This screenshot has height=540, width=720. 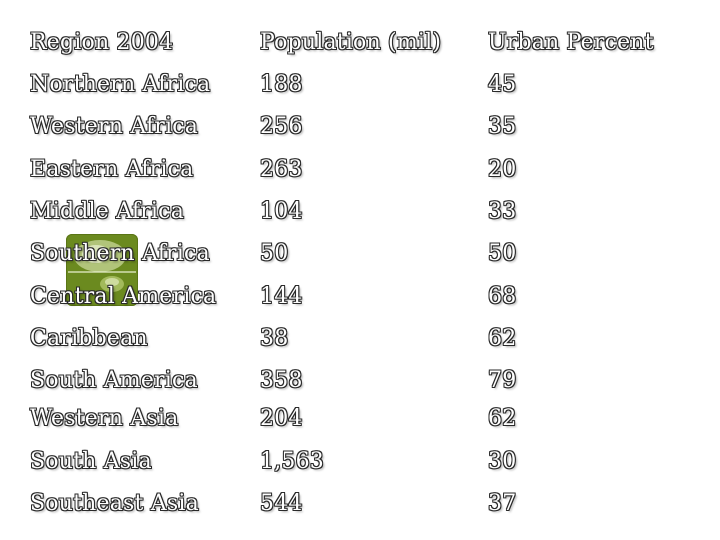 I want to click on cell-population: 38, so click(x=274, y=338).